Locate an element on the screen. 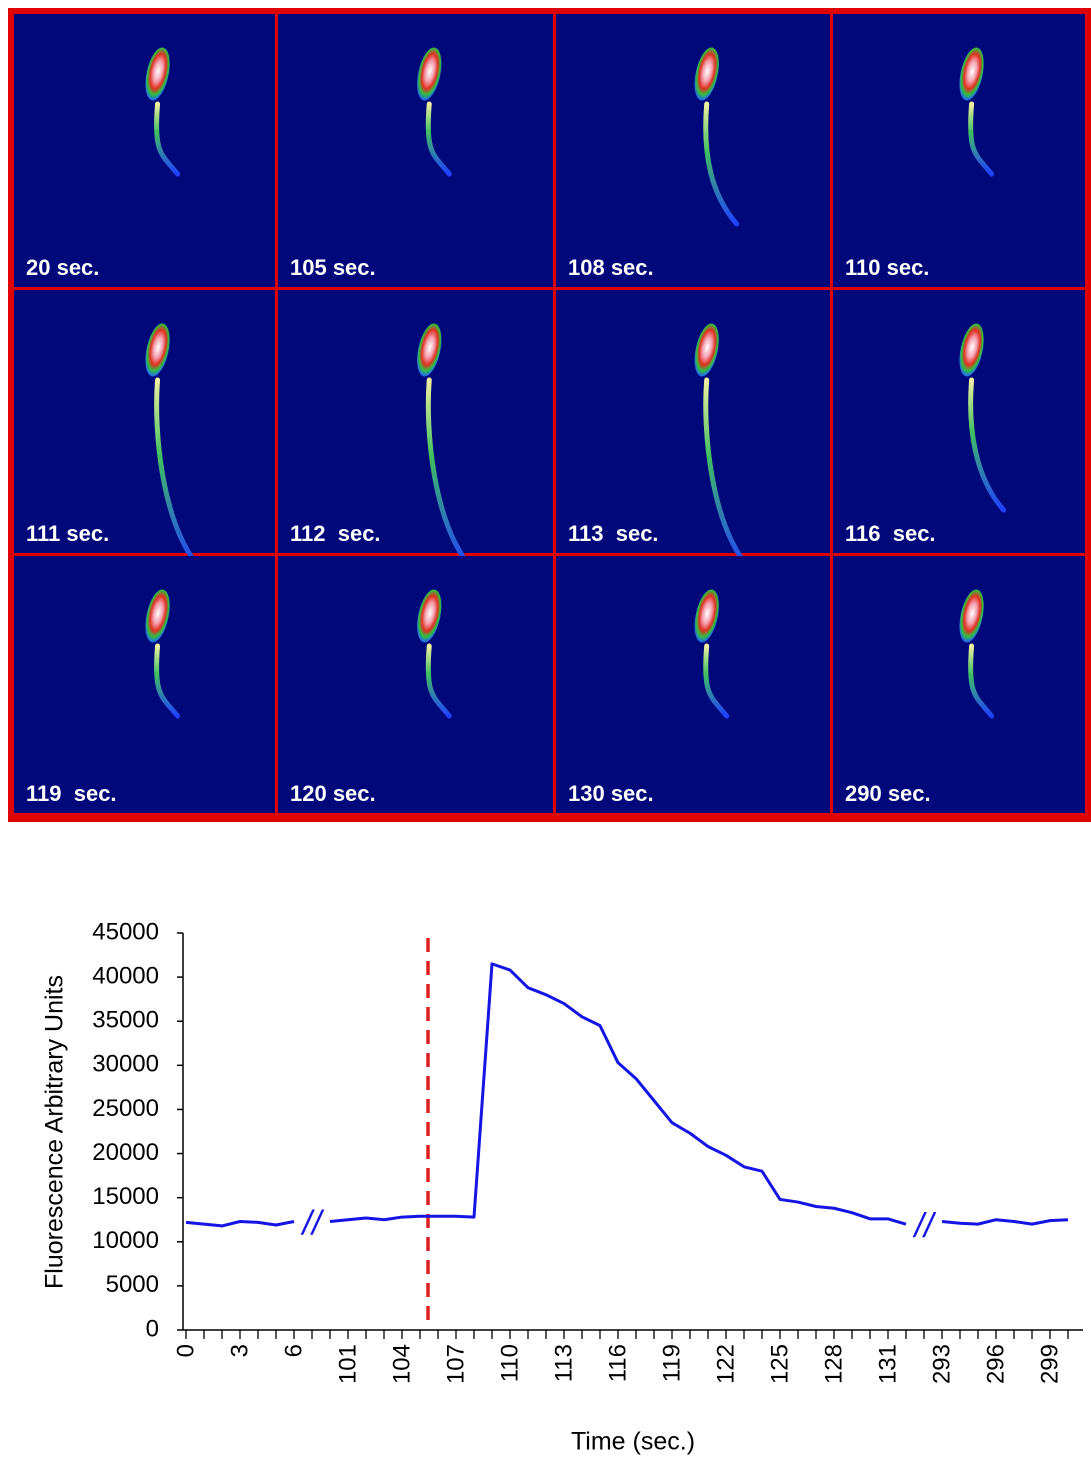 This screenshot has width=1091, height=1458. x-tick-label: 0 is located at coordinates (185, 1350).